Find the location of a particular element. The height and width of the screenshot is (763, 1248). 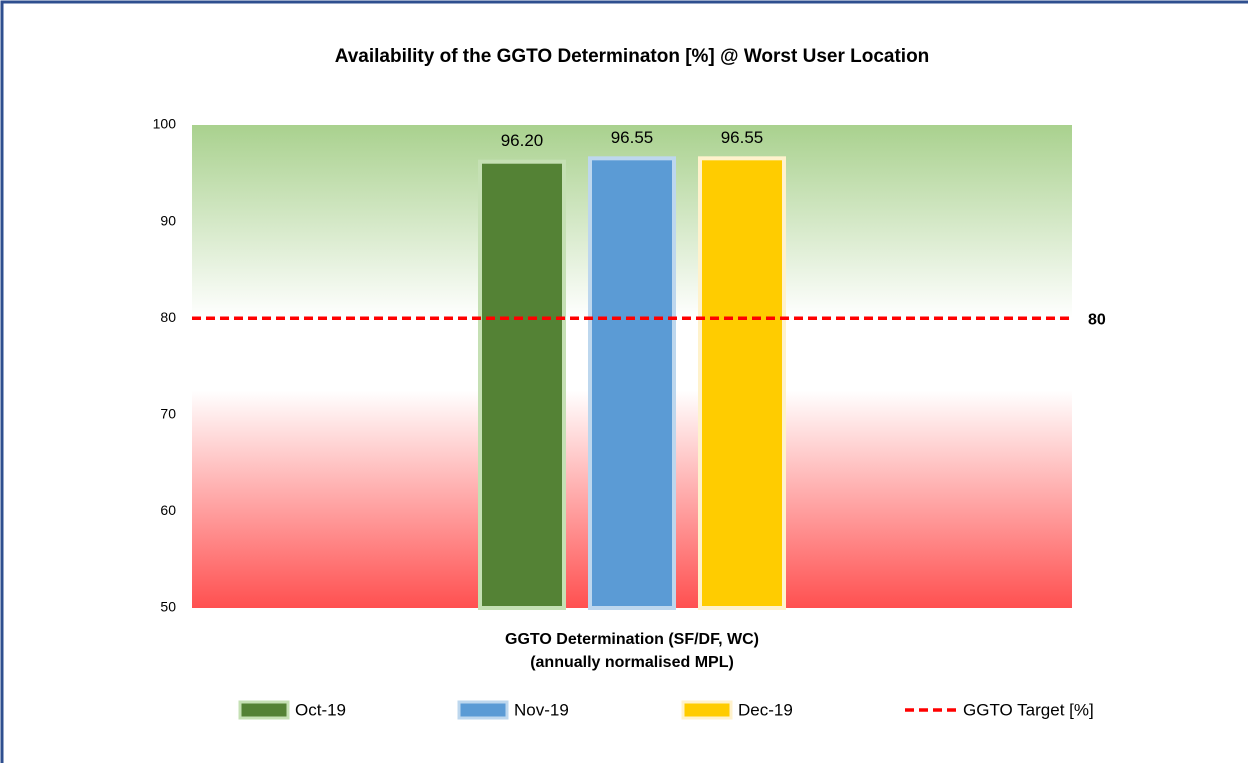

target-label: 80 is located at coordinates (1097, 319).